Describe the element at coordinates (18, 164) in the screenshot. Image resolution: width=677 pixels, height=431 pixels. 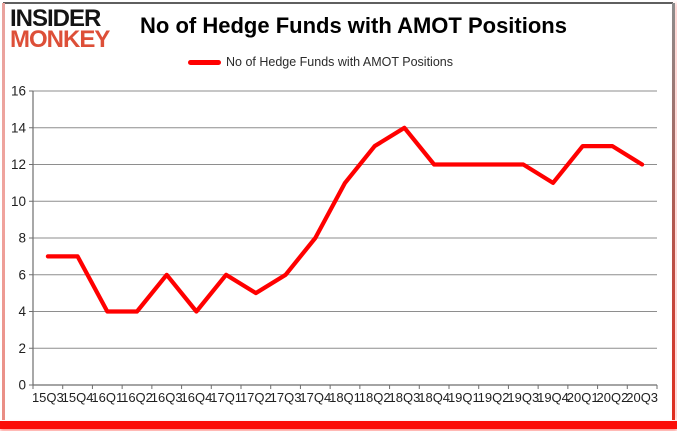
I see `y-tick-label: 12` at that location.